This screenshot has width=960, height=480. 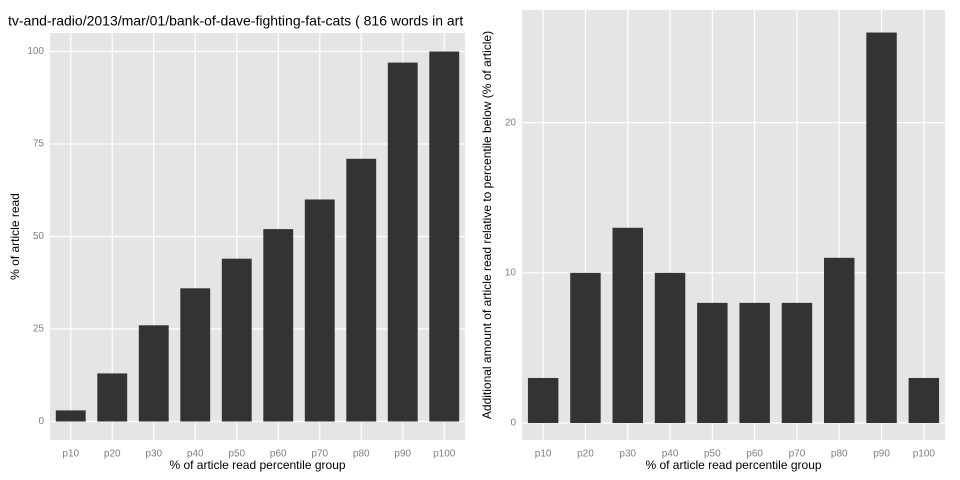 What do you see at coordinates (39, 236) in the screenshot?
I see `y-tick-label: 50` at bounding box center [39, 236].